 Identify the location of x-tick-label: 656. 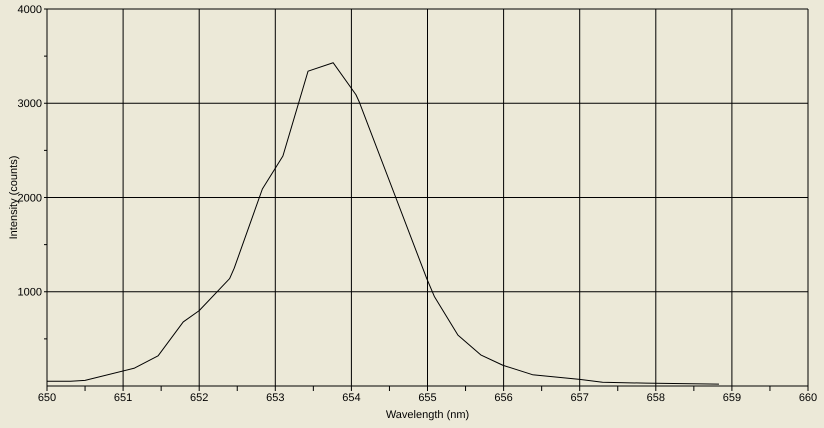
(503, 398).